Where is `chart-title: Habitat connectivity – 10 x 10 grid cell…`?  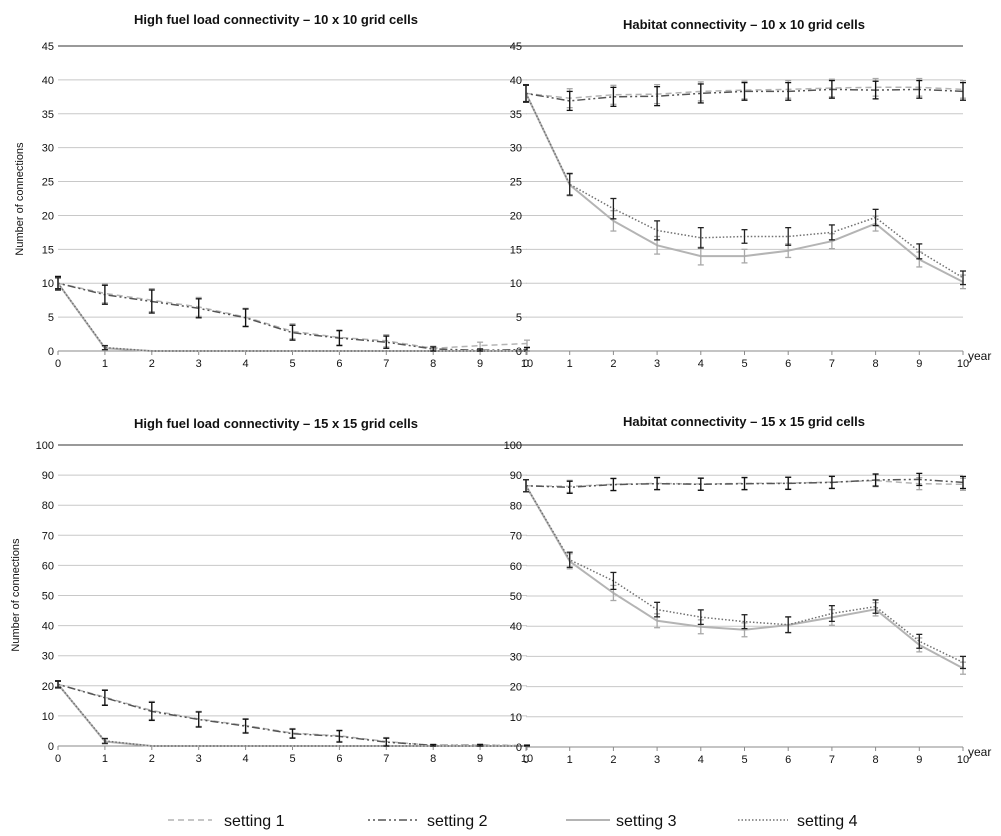
chart-title: Habitat connectivity – 10 x 10 grid cell… is located at coordinates (744, 24).